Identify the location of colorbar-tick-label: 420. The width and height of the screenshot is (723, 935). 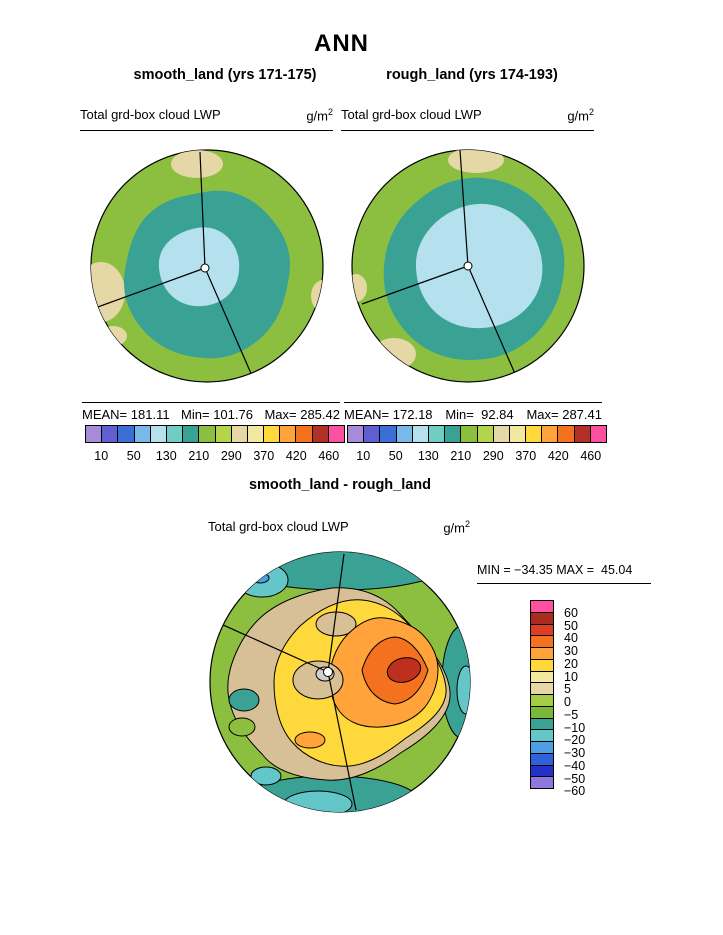
(558, 456).